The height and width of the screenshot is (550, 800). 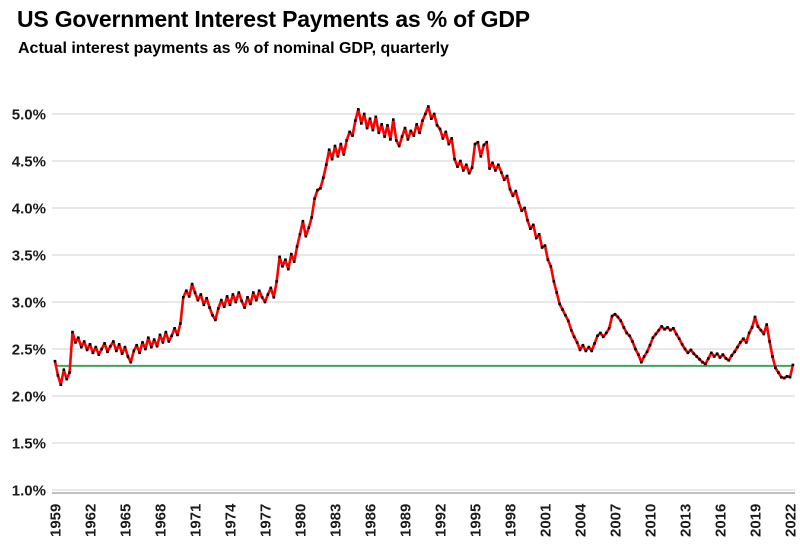 What do you see at coordinates (29, 349) in the screenshot?
I see `y-tick-label: 2.5%` at bounding box center [29, 349].